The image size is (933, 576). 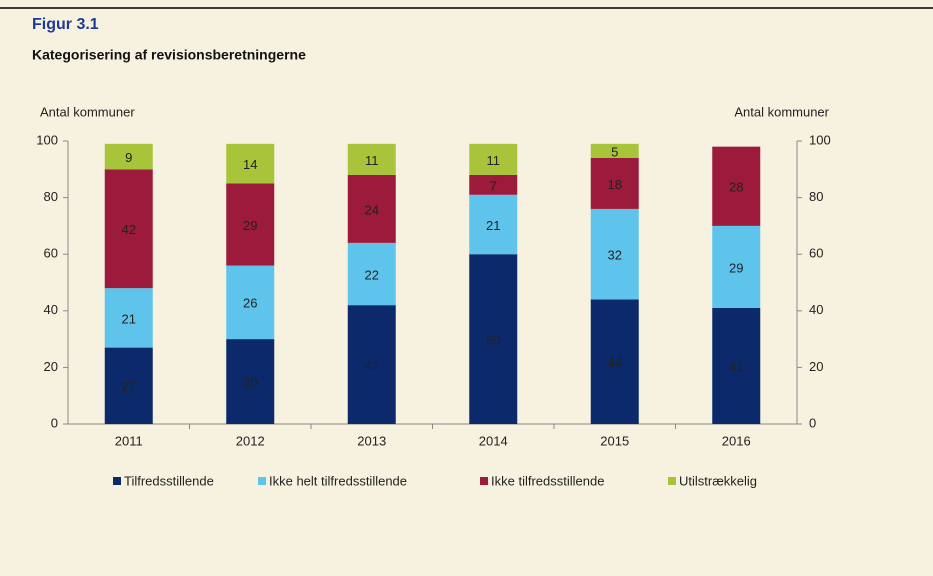 What do you see at coordinates (493, 440) in the screenshot?
I see `x-tick-label: 2014` at bounding box center [493, 440].